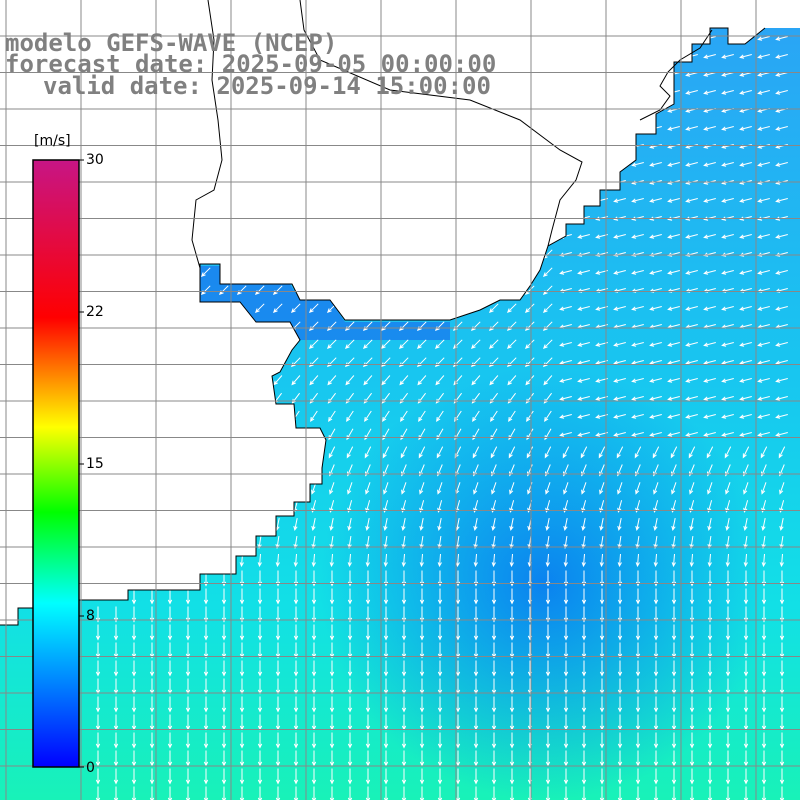 The image size is (800, 800). Describe the element at coordinates (95, 160) in the screenshot. I see `colorbar-tick-30: 30` at that location.